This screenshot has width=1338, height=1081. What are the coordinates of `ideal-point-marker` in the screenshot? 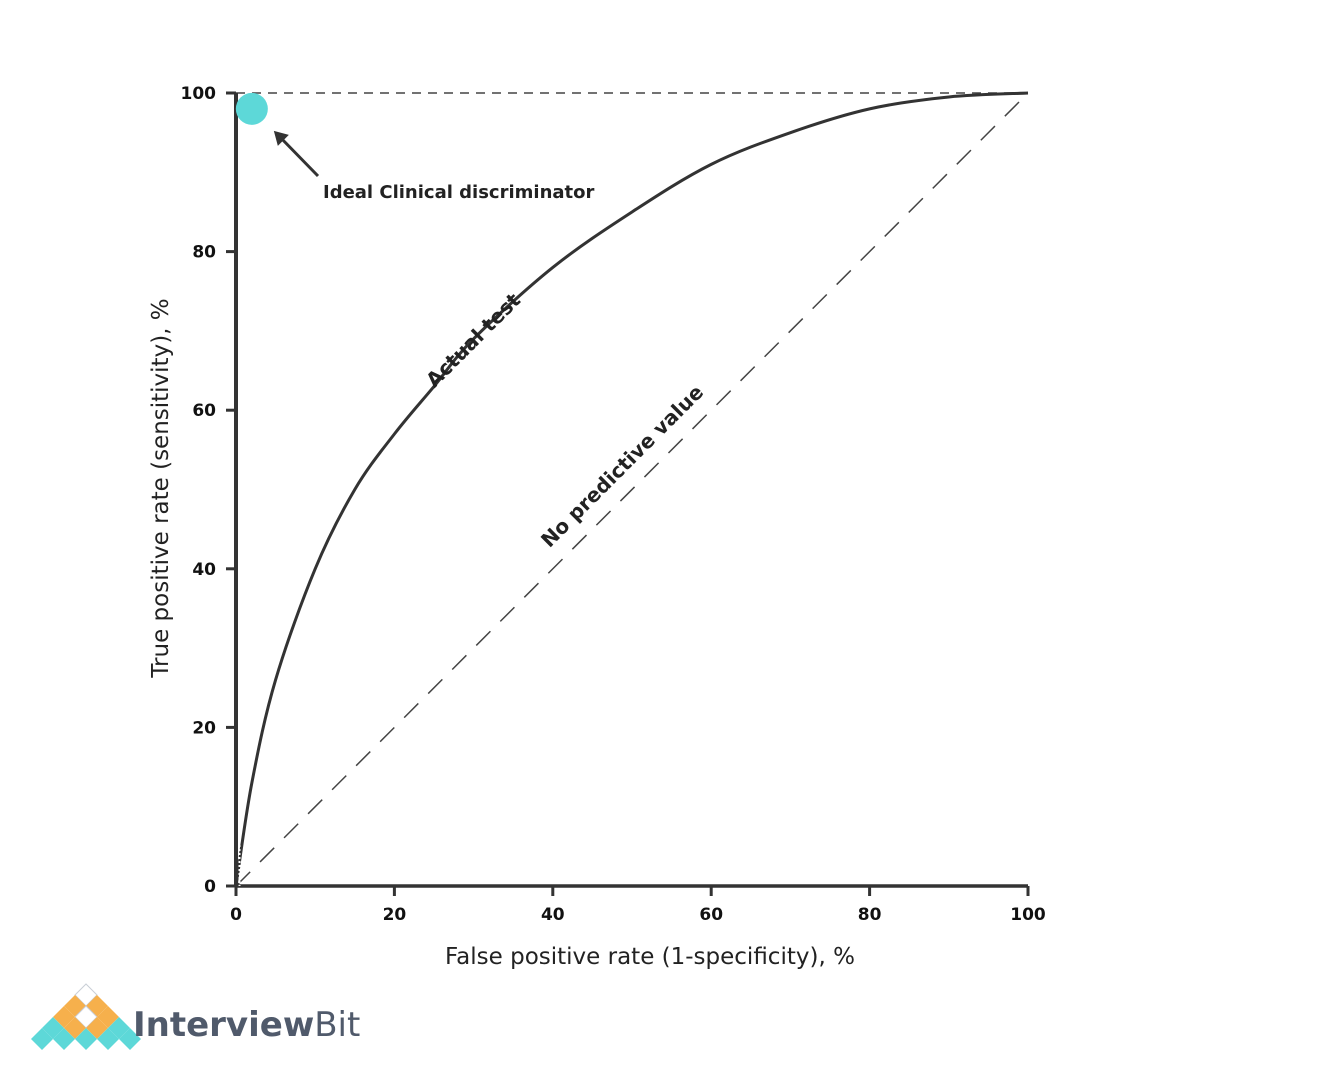 It's located at (251, 108).